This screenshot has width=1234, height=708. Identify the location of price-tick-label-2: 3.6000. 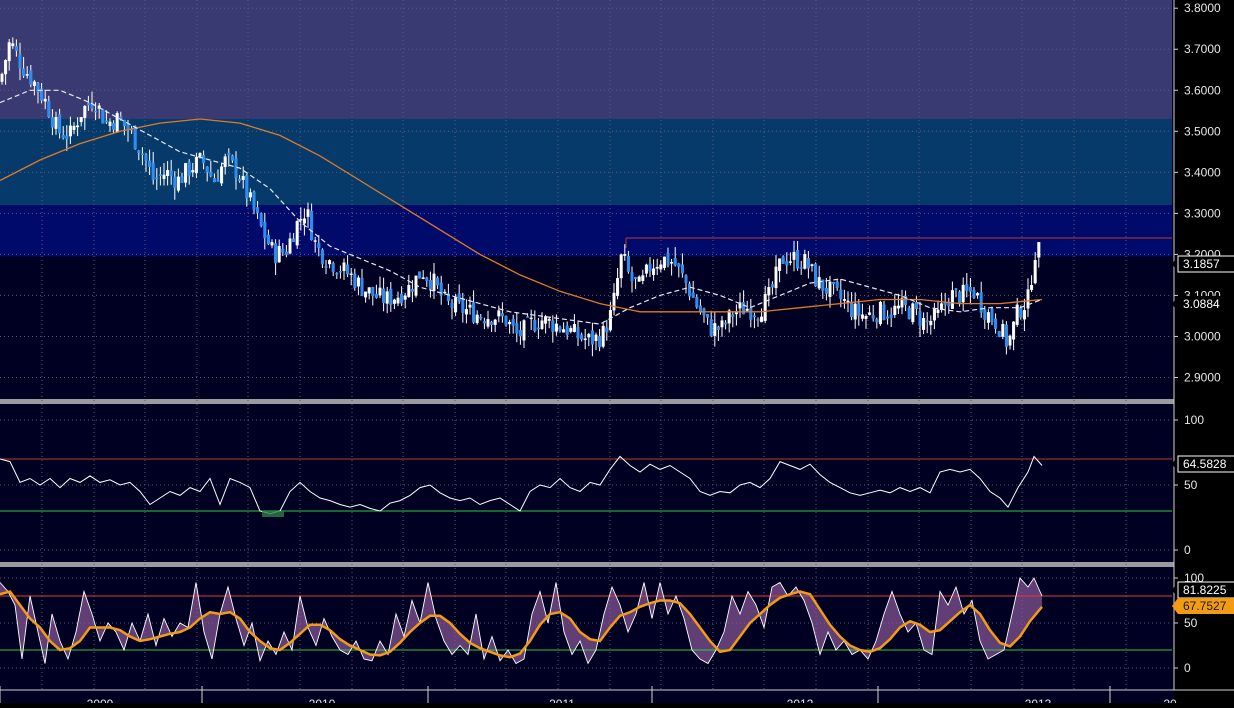
(1202, 90).